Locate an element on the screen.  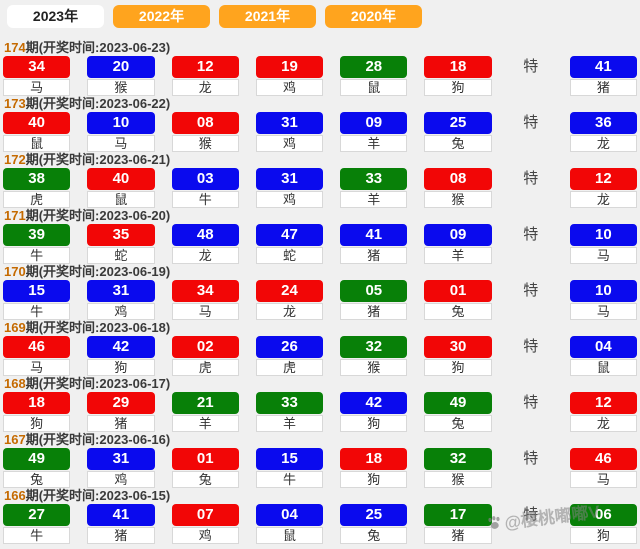
number-cell: 08 猴 is located at coordinates (205, 132).